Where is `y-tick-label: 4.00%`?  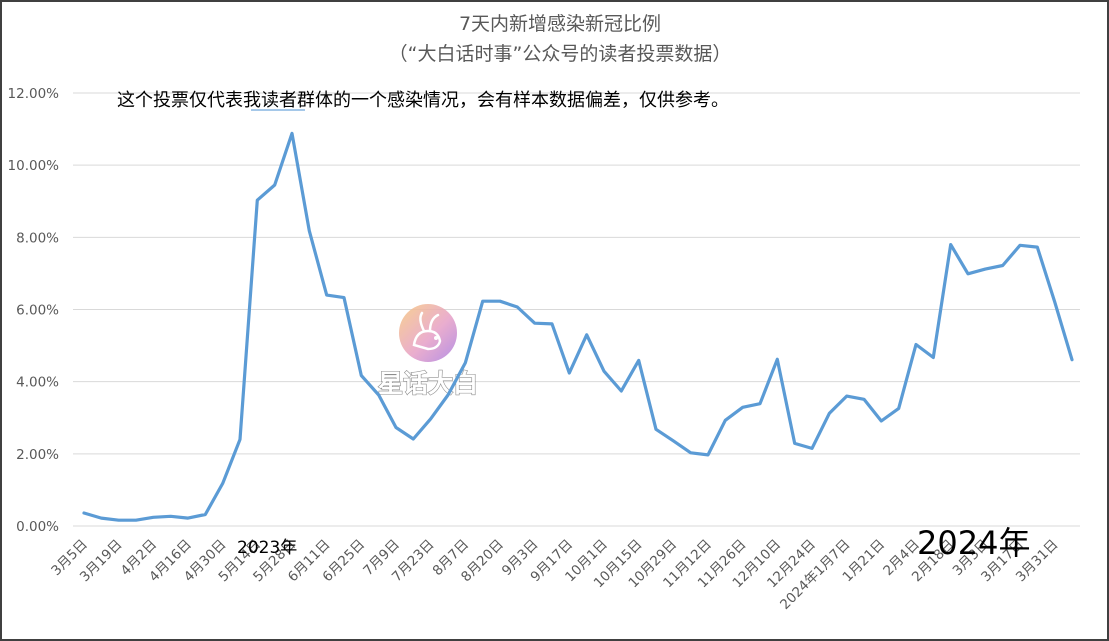 y-tick-label: 4.00% is located at coordinates (37, 383).